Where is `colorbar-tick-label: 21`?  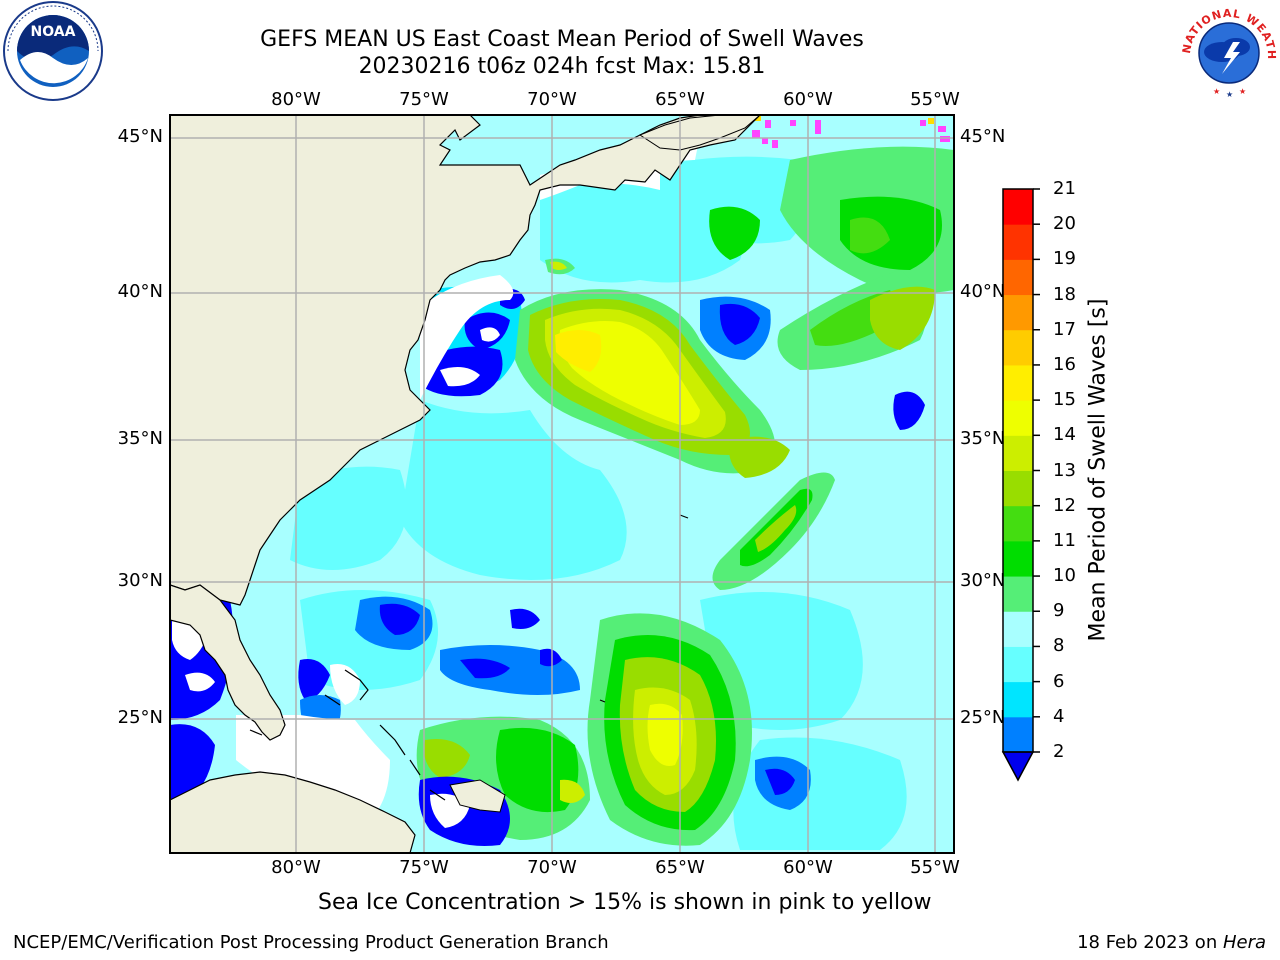 colorbar-tick-label: 21 is located at coordinates (1064, 188).